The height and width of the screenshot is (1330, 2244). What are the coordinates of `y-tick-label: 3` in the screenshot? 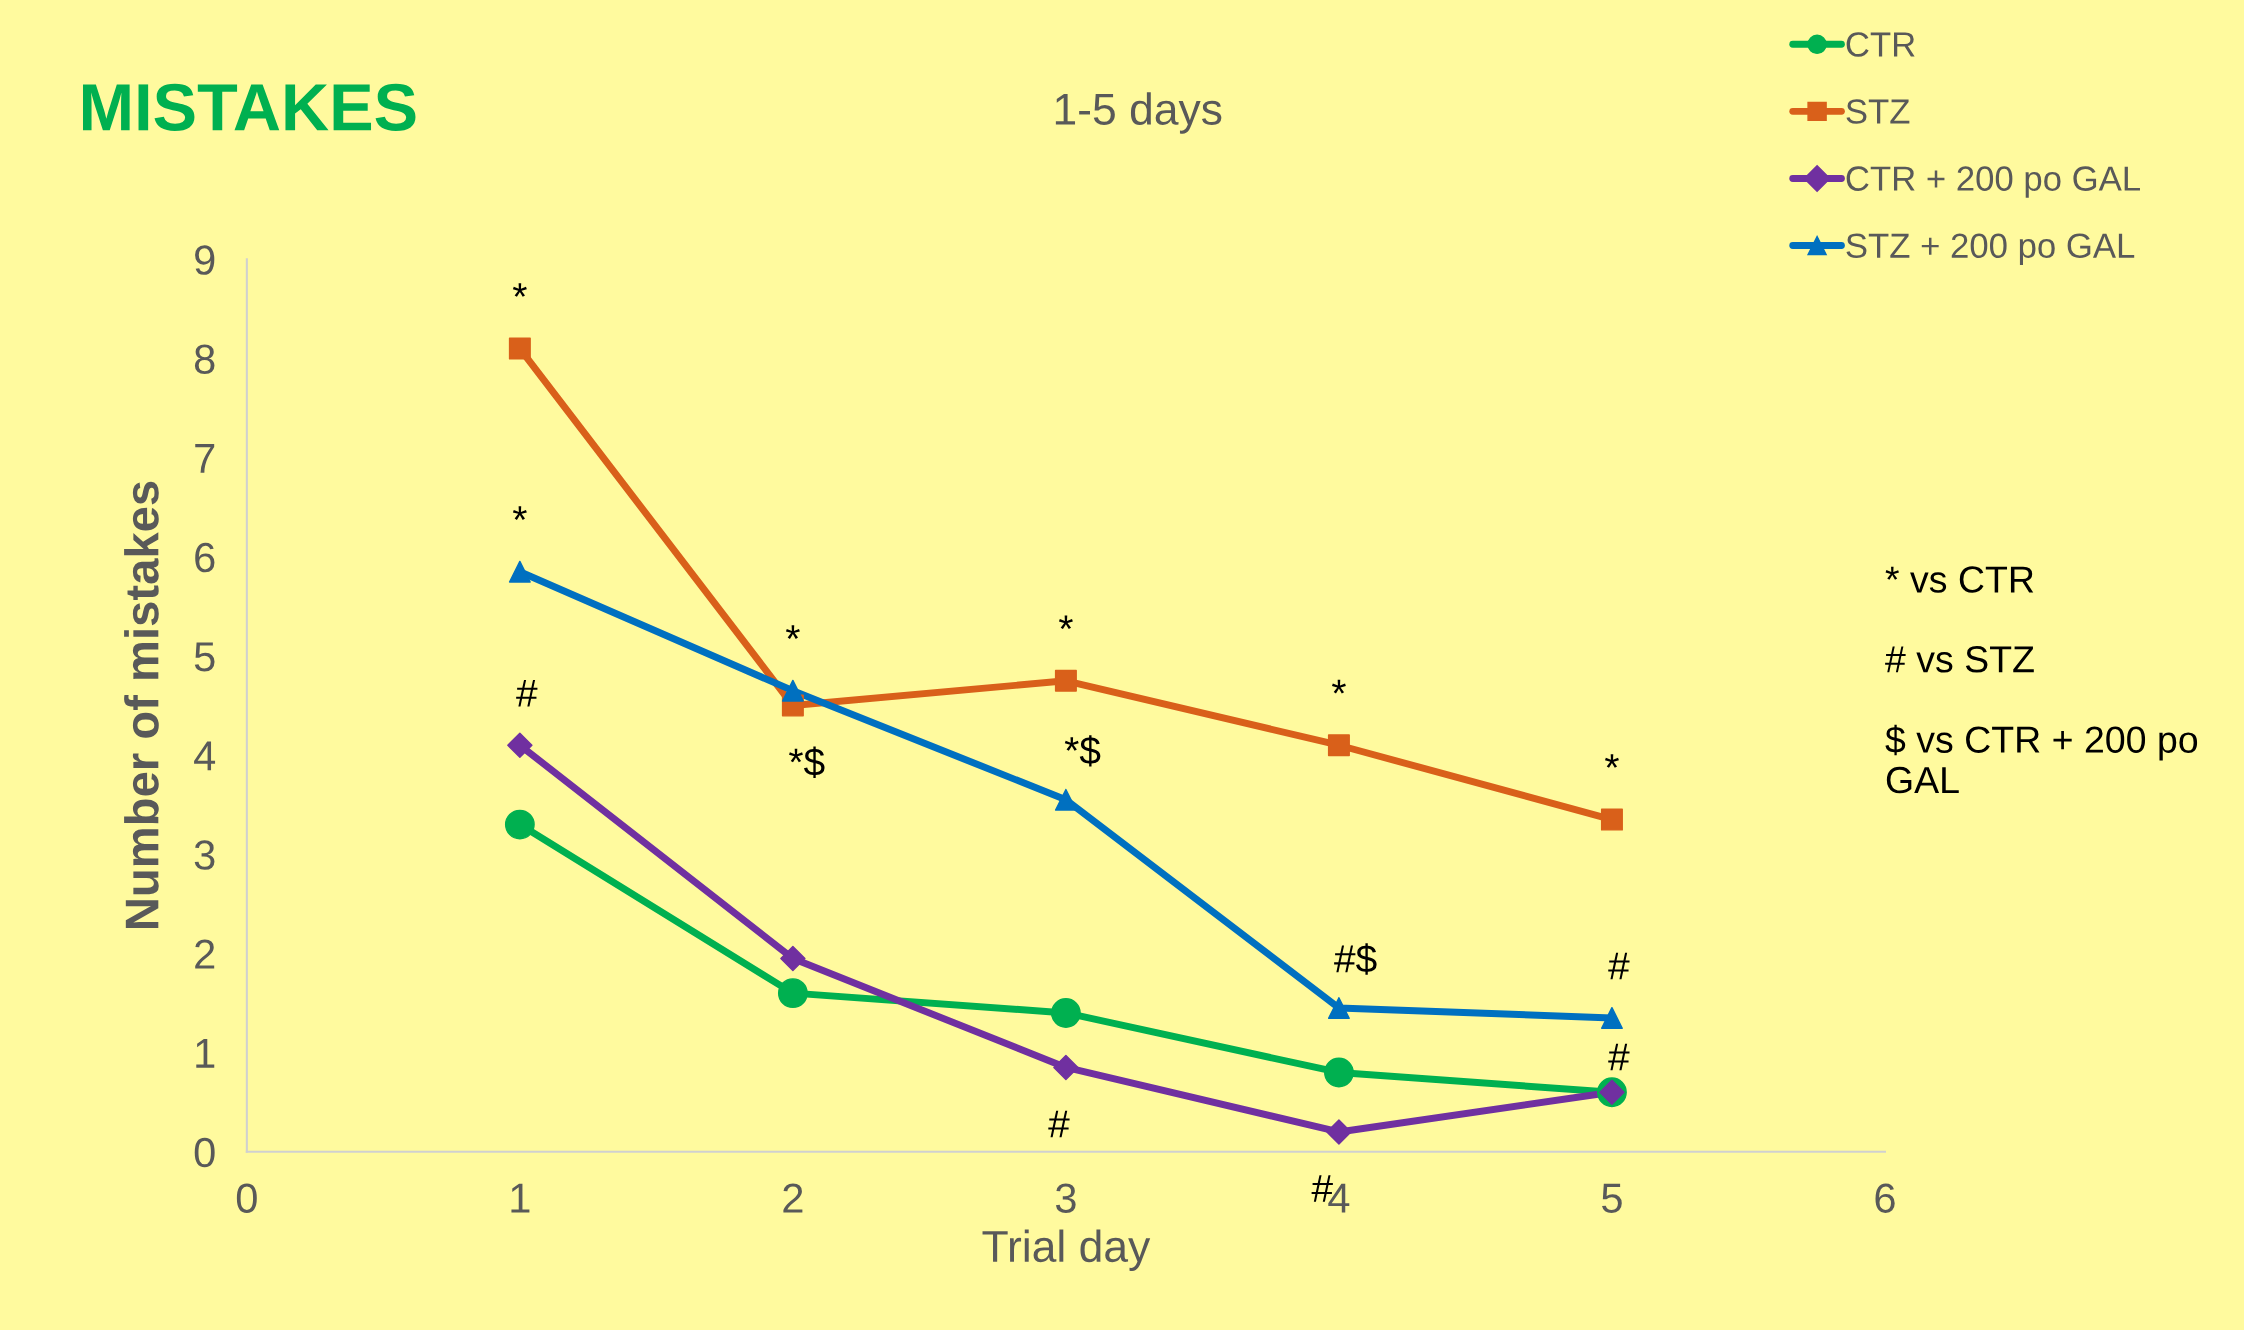 It's located at (204, 855).